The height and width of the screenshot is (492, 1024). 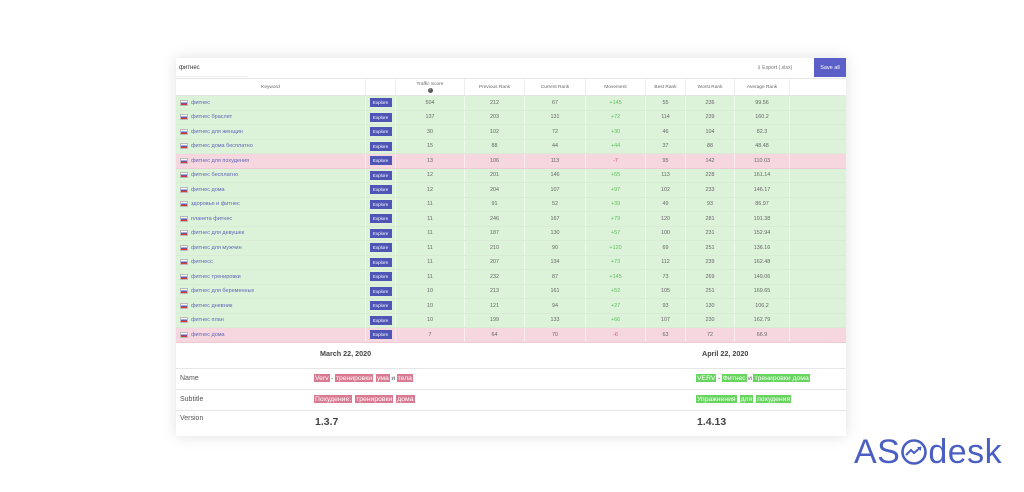 What do you see at coordinates (207, 320) in the screenshot?
I see `keyword-link: фитнес план` at bounding box center [207, 320].